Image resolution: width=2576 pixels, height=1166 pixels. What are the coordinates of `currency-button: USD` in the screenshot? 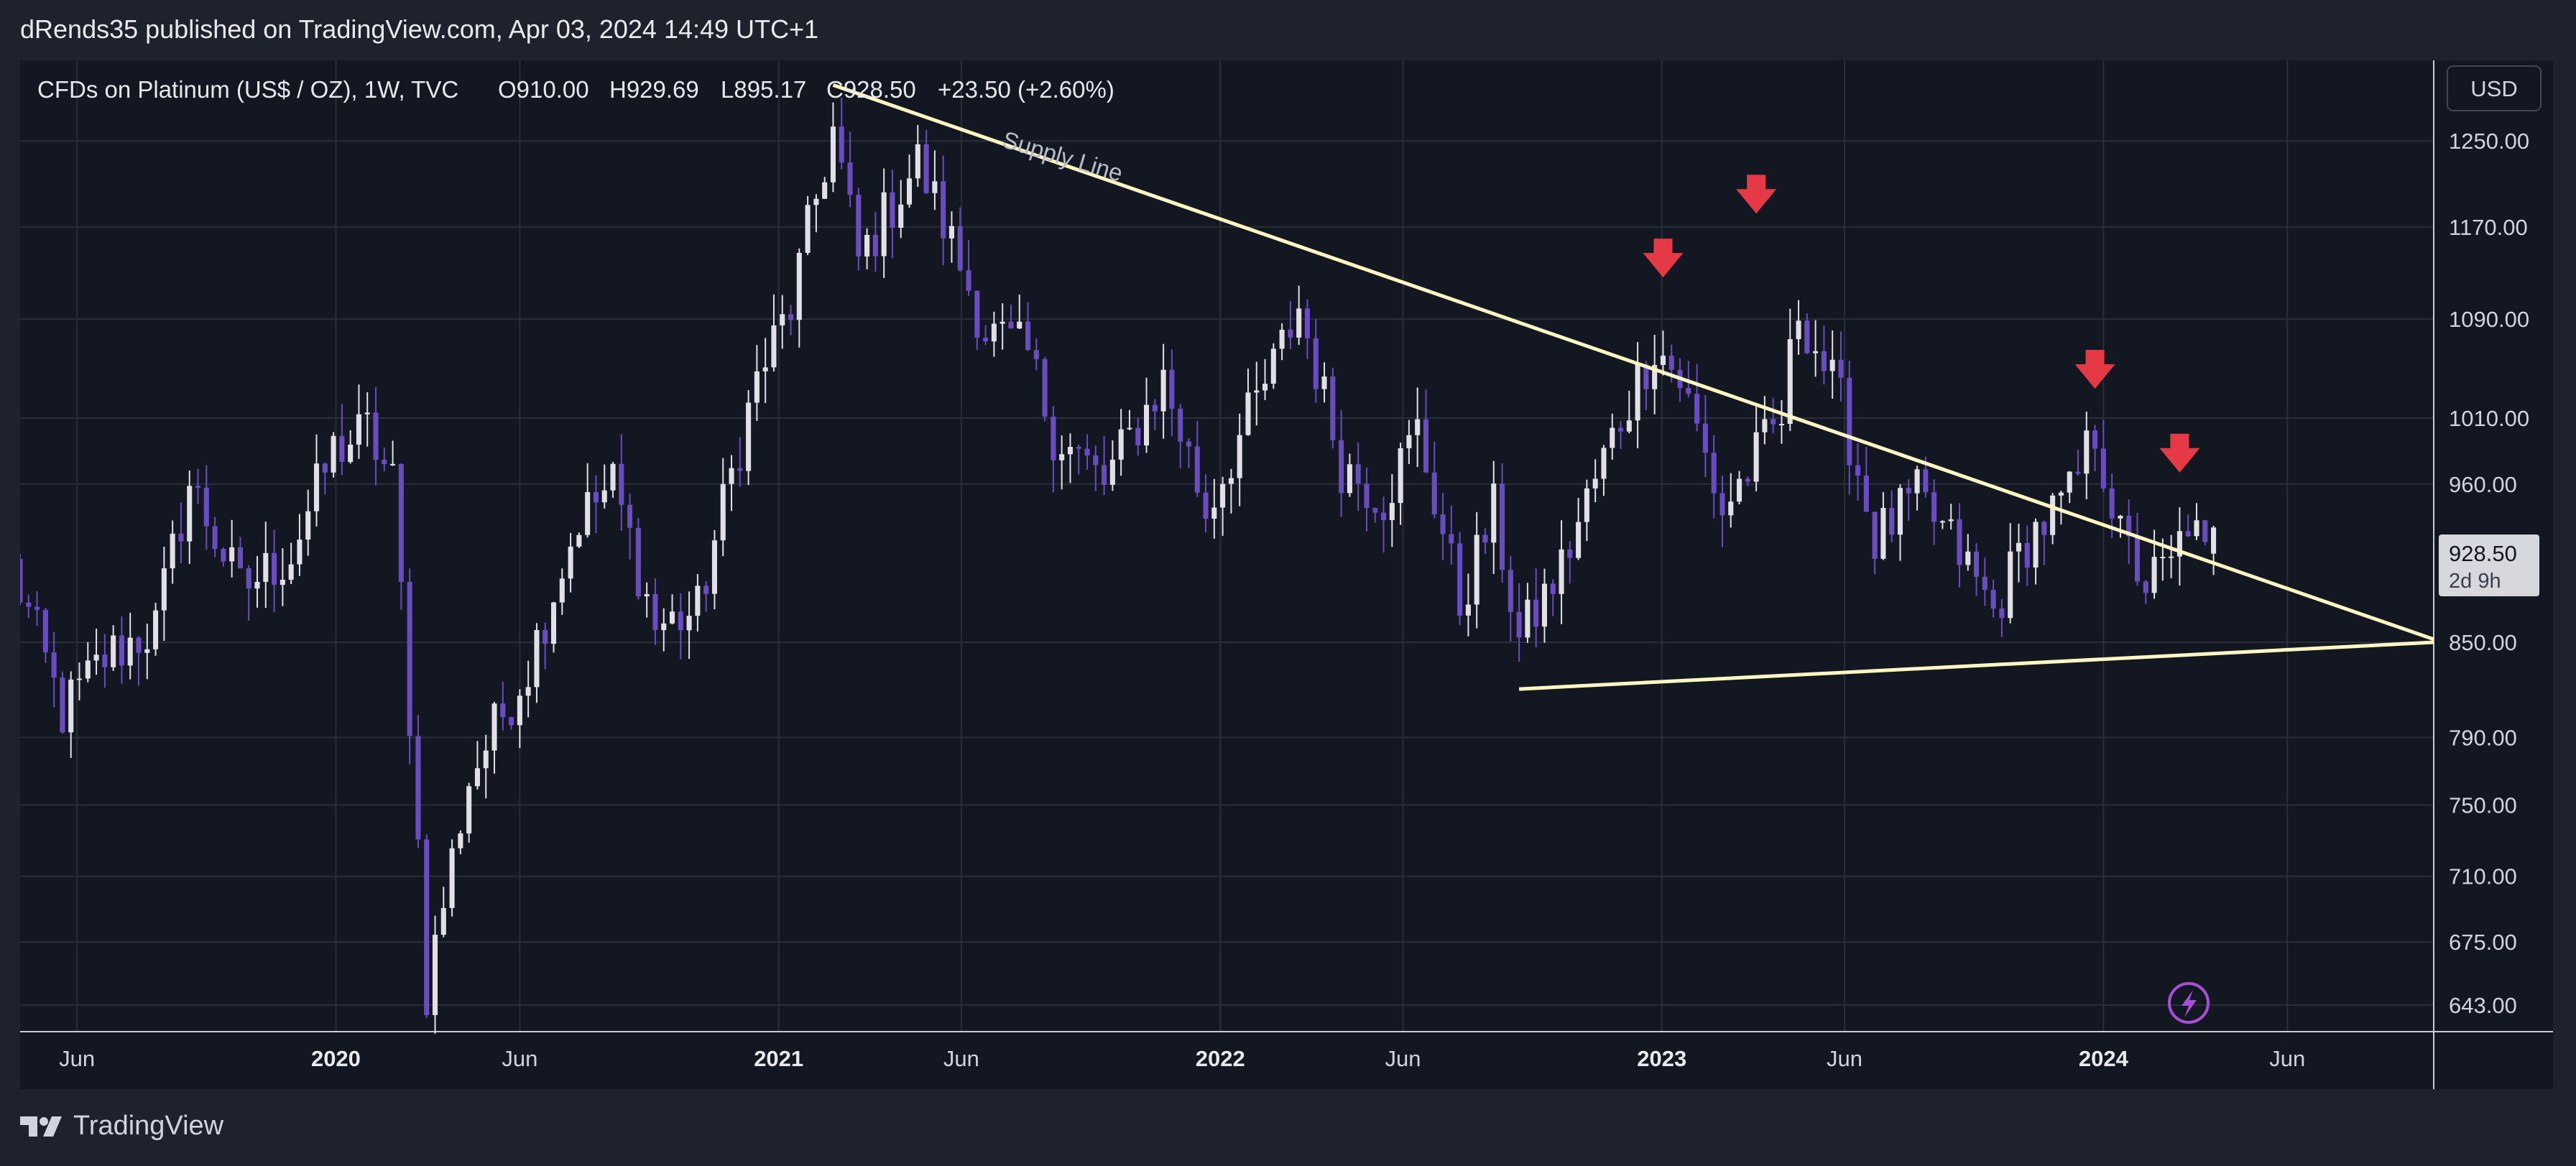 It's located at (2494, 88).